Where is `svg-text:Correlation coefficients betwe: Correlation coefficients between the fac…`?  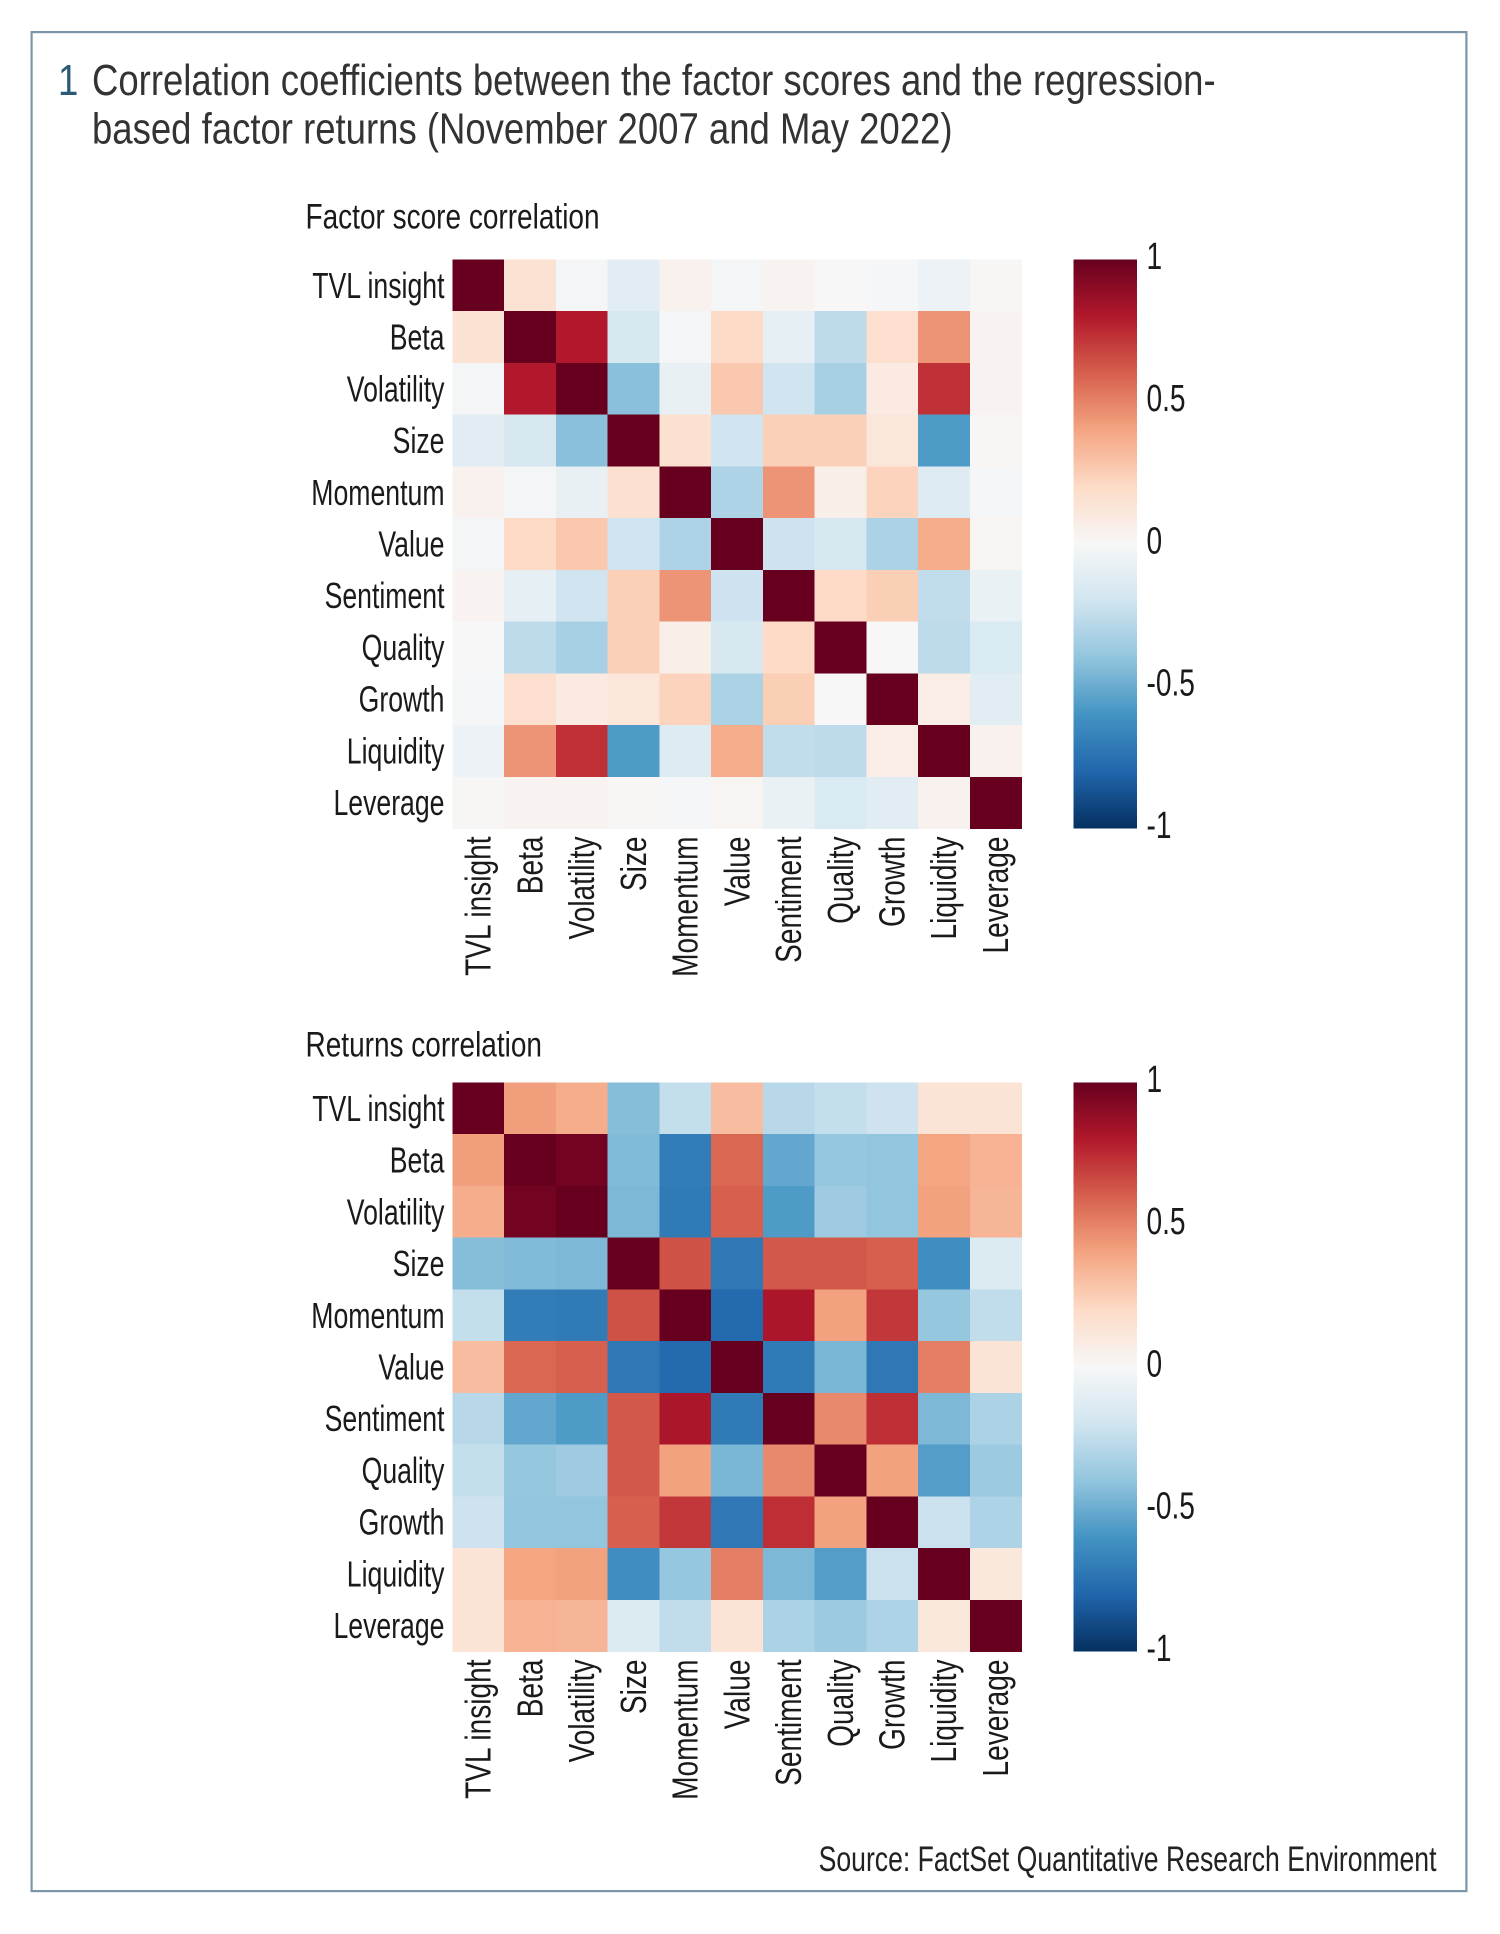
svg-text:Correlation coefficients betwe: Correlation coefficients between the fac… is located at coordinates (654, 80).